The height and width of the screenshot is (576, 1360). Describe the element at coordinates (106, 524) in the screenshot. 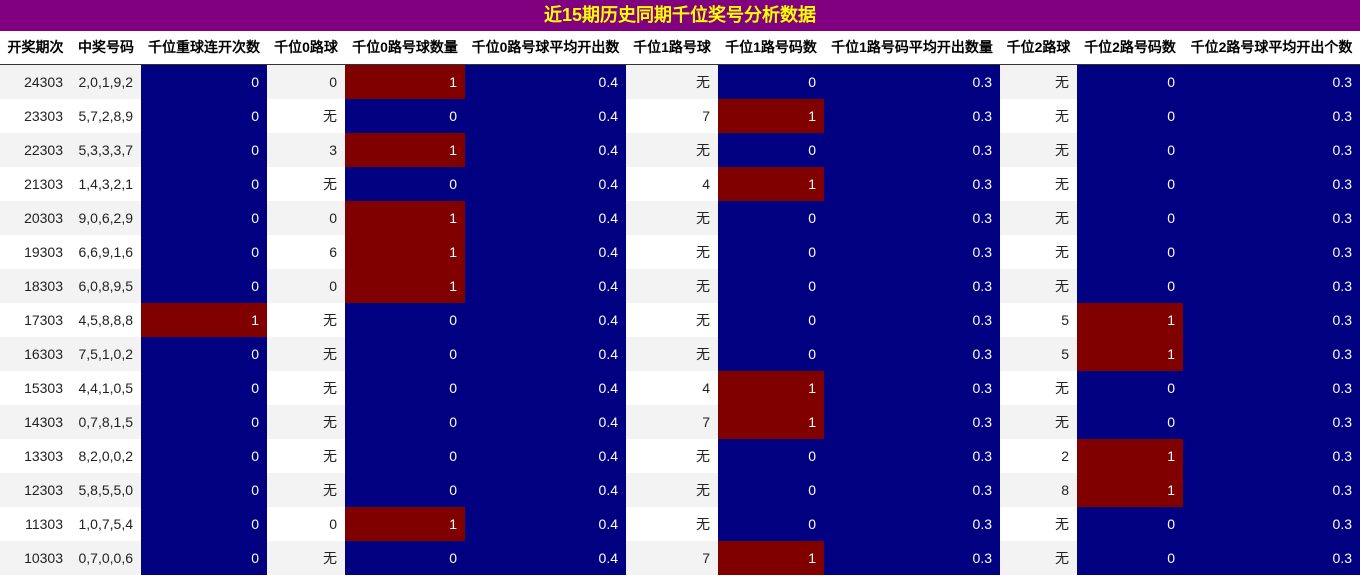

I see `table-cell: 1,0,7,5,4` at that location.